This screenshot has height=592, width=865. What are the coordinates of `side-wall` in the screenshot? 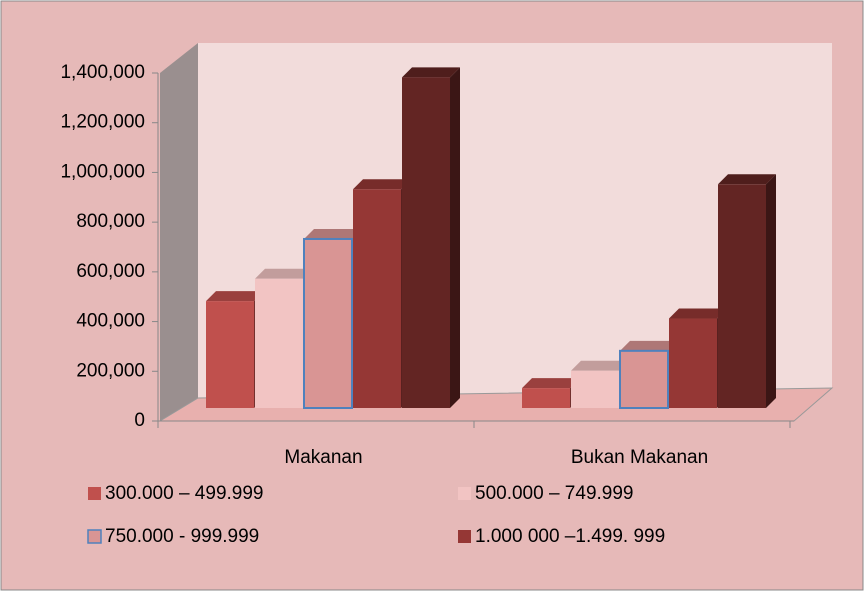 It's located at (179, 232).